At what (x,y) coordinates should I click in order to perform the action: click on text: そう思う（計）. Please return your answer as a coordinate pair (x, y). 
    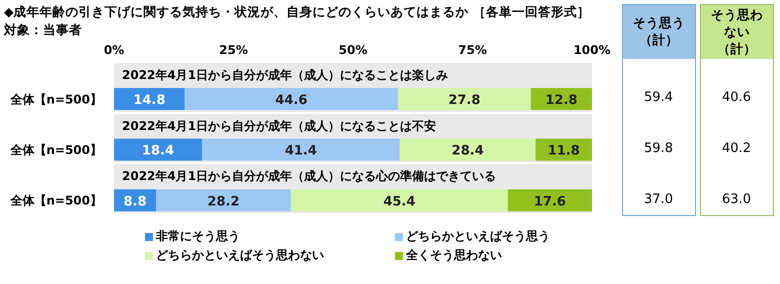
    Looking at the image, I should click on (659, 32).